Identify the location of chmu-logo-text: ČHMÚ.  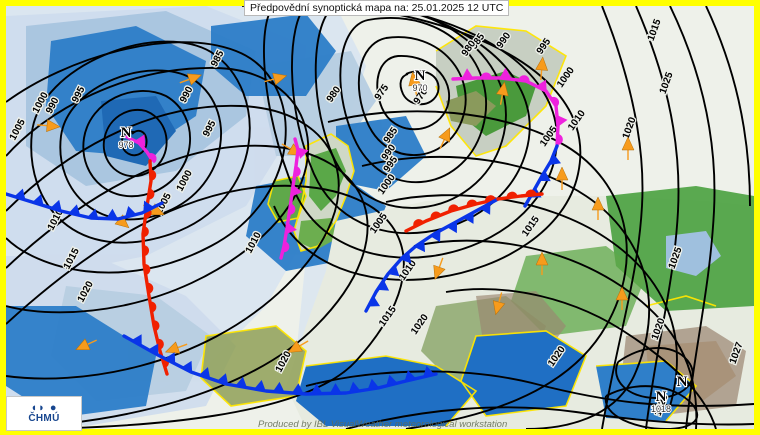
(44, 418).